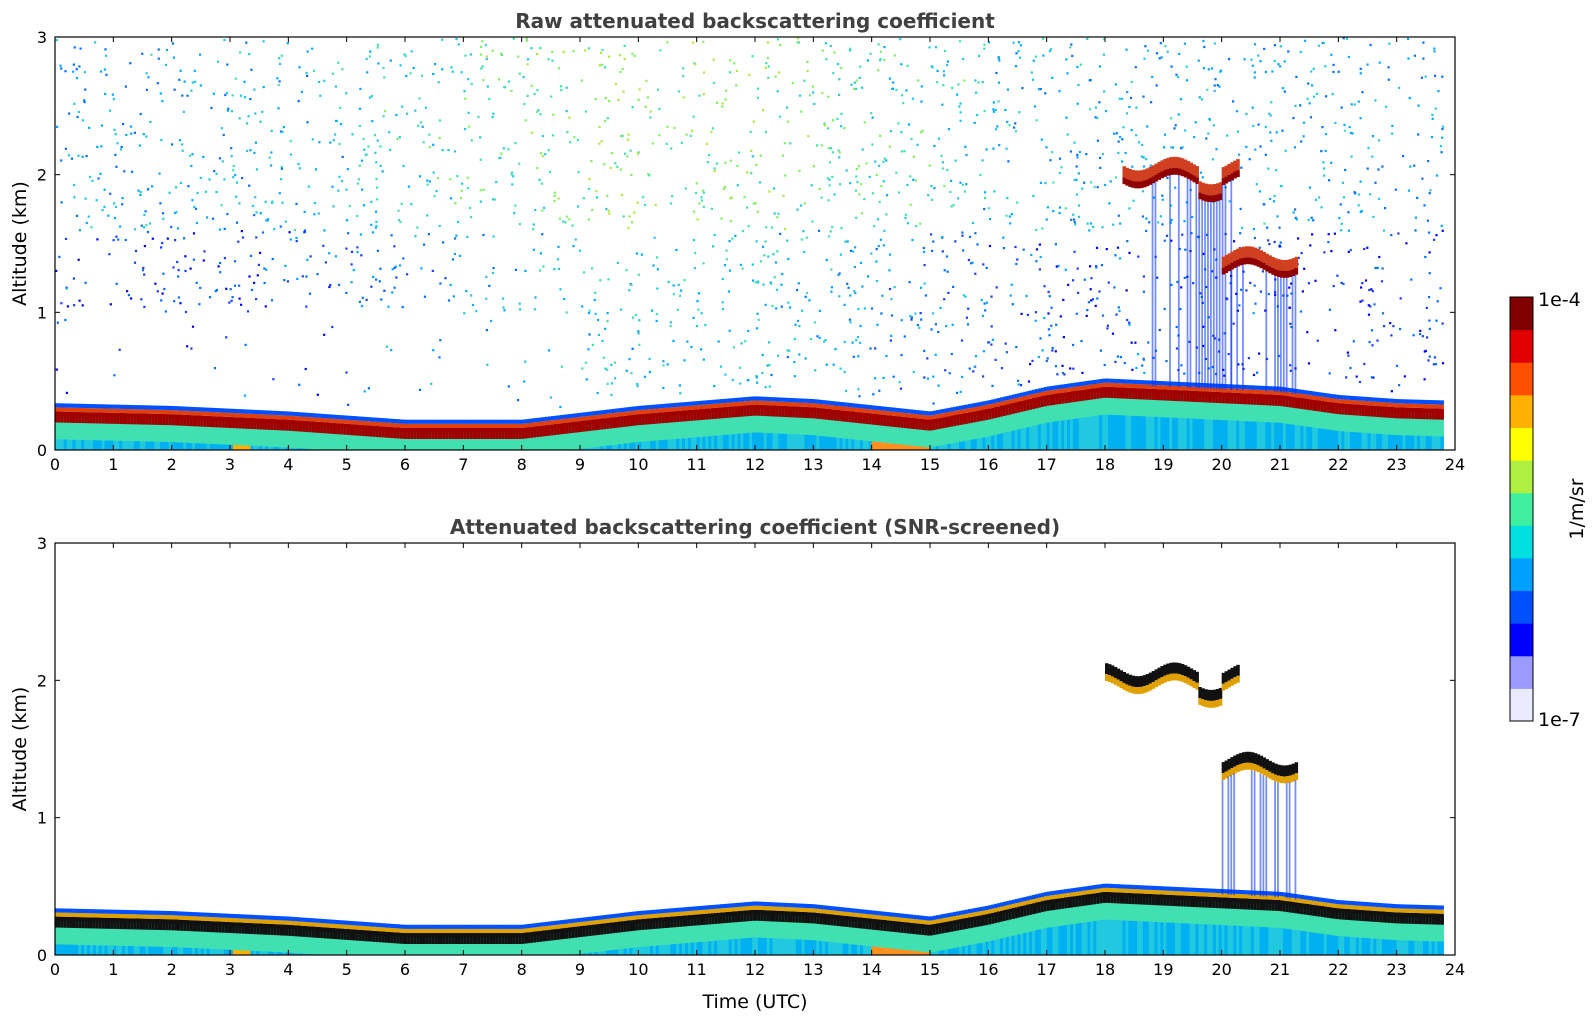 The height and width of the screenshot is (1024, 1595). I want to click on x-axis-label: Time (UTC), so click(754, 1002).